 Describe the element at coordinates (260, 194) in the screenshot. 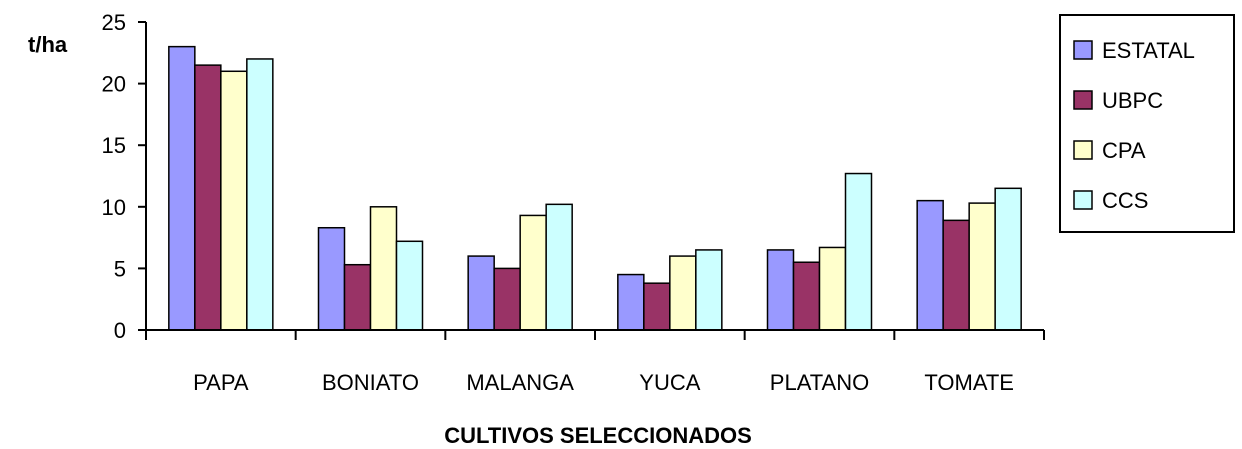

I see `bar-papa-ccs` at that location.